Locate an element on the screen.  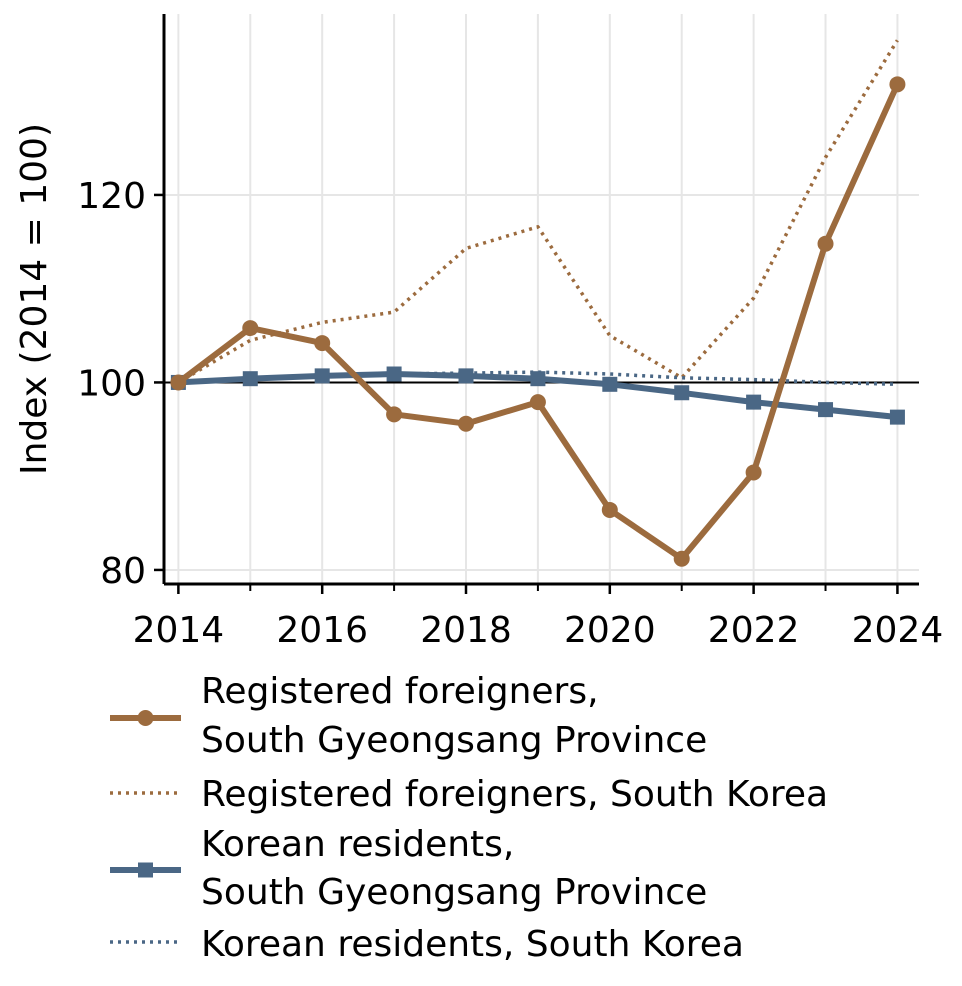
legend-item: Registered foreigners, South Korea is located at coordinates (469, 794).